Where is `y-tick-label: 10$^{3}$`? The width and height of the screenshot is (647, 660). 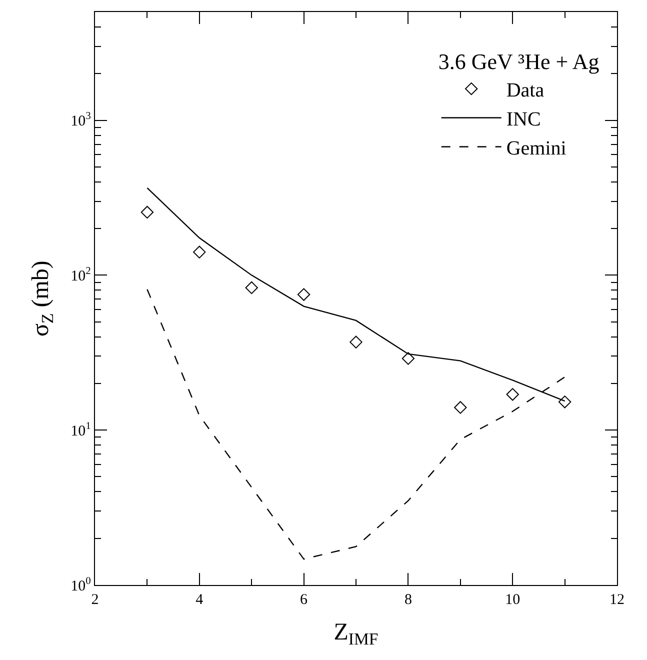 y-tick-label: 10$^{3}$ is located at coordinates (80, 120).